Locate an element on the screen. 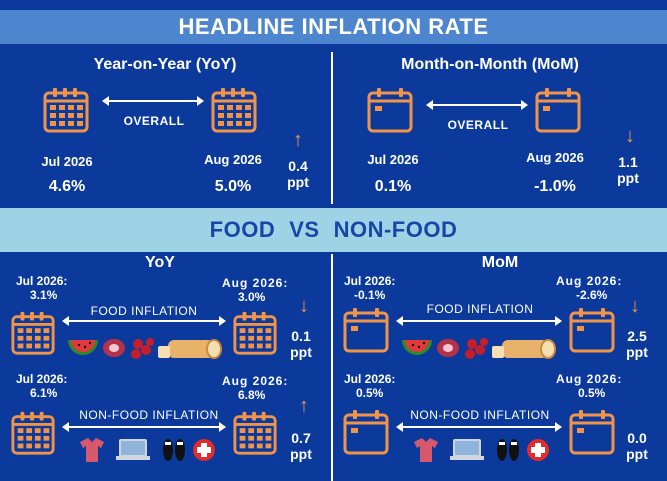 The image size is (667, 481). headline-banner: HEADLINE INFLATION RATE is located at coordinates (333, 27).